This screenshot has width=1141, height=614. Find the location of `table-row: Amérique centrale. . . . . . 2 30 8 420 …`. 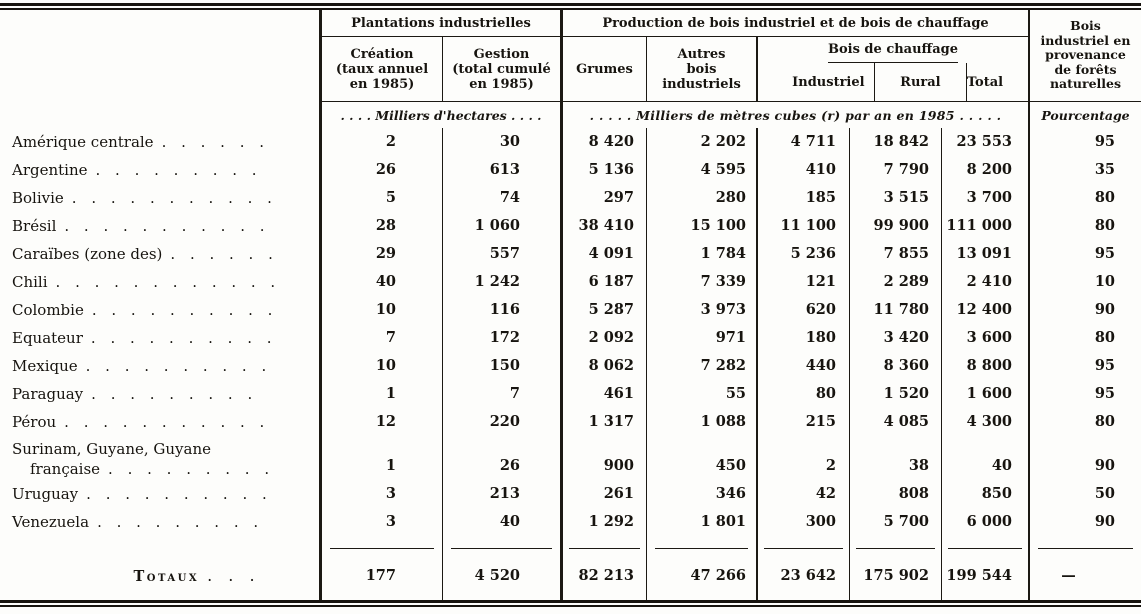

table-row: Amérique centrale. . . . . . 2 30 8 420 … is located at coordinates (570, 142).